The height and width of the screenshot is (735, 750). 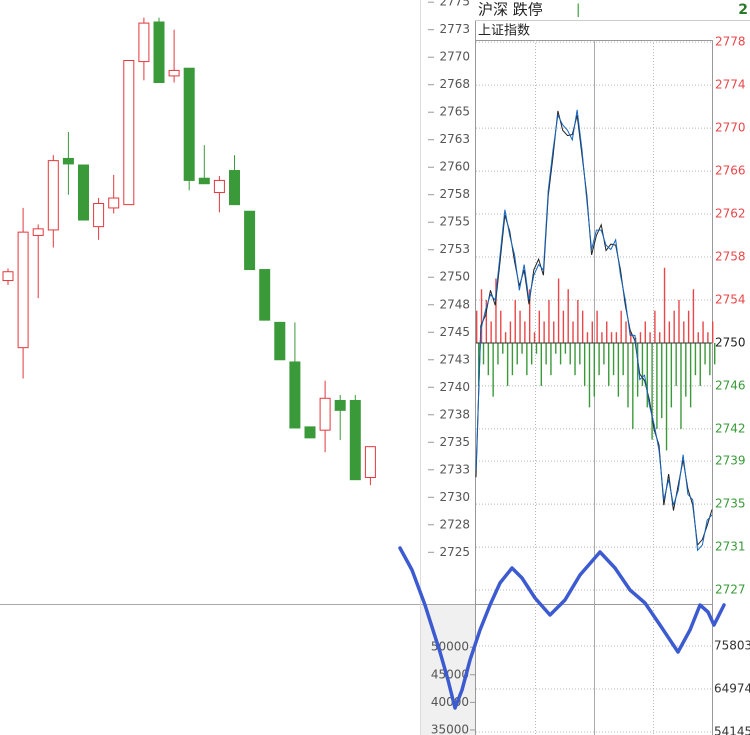 I want to click on y-tick-label: 2728, so click(x=454, y=524).